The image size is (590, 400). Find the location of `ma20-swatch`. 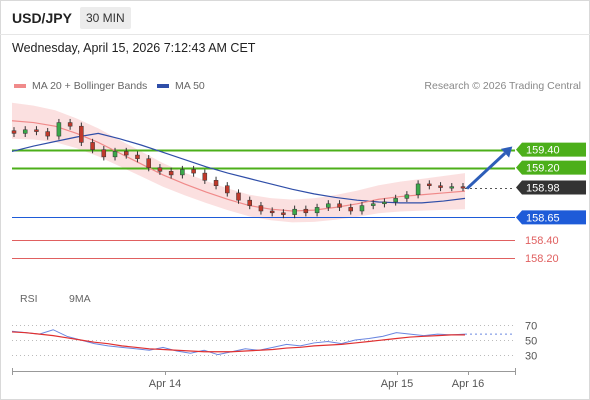

ma20-swatch is located at coordinates (20, 86).